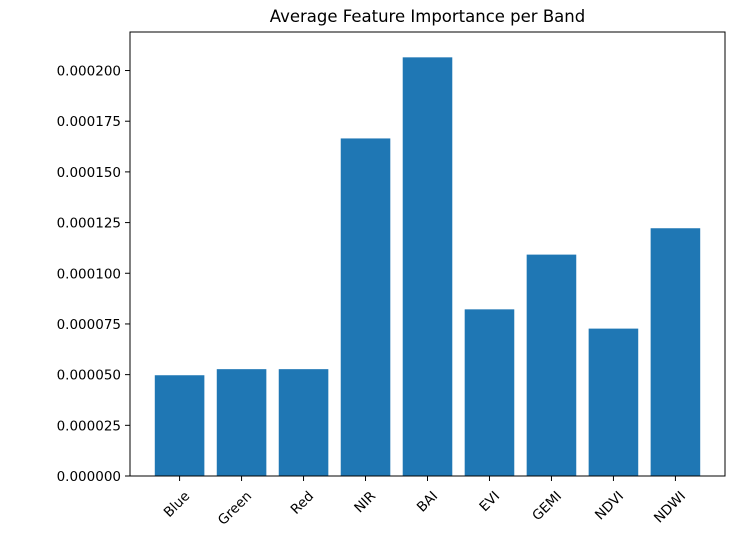  I want to click on bar-blue, so click(179, 425).